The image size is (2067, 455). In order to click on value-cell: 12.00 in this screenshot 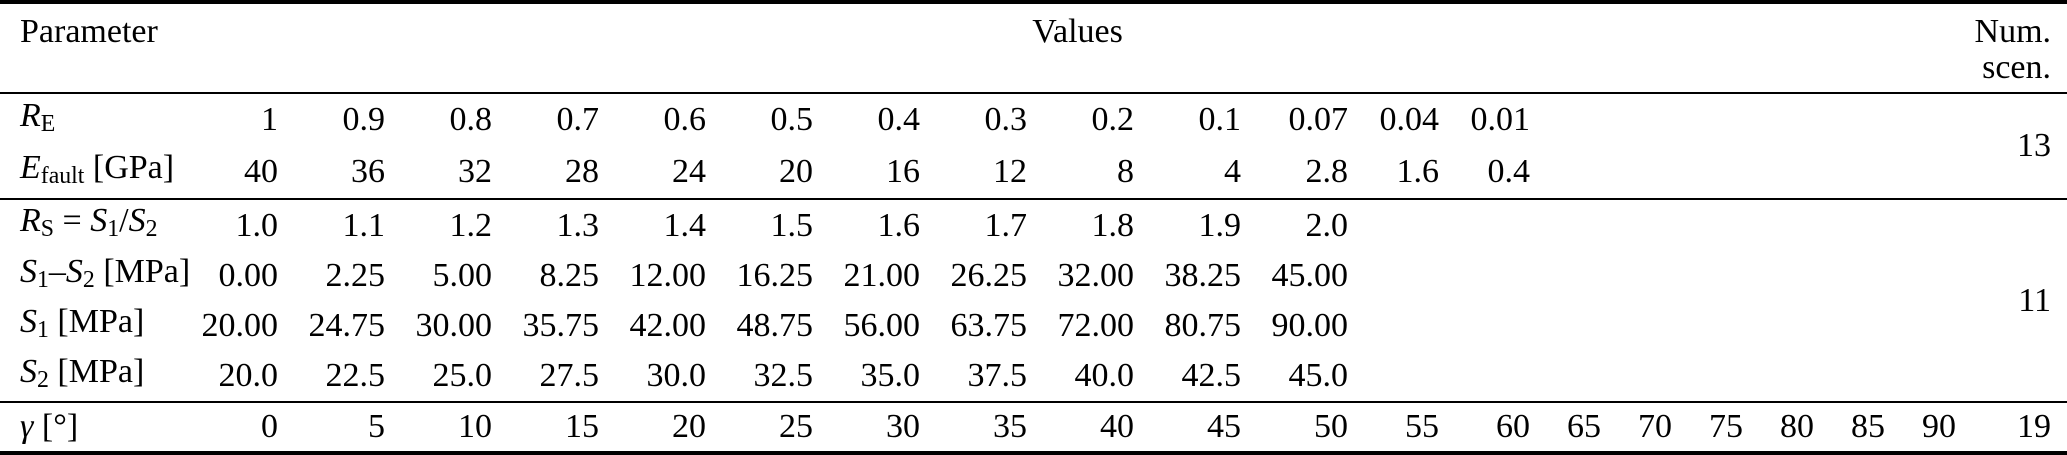, I will do `click(668, 275)`.